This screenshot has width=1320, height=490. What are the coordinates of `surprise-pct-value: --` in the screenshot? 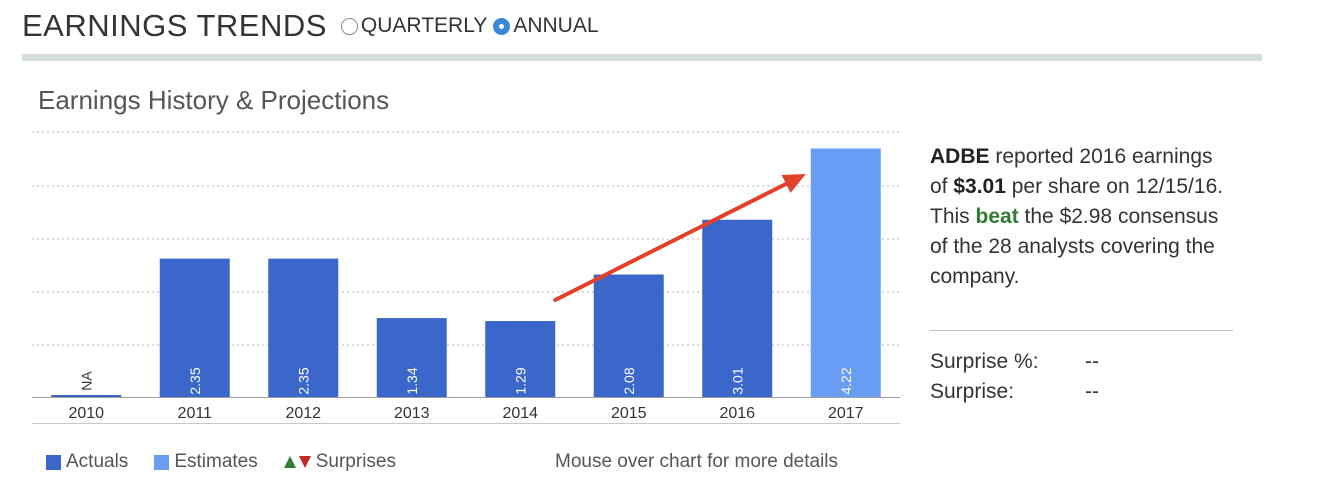 It's located at (1092, 361).